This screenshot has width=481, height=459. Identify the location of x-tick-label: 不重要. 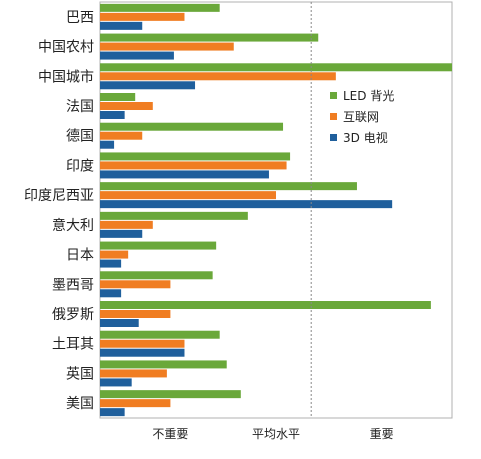
(170, 434).